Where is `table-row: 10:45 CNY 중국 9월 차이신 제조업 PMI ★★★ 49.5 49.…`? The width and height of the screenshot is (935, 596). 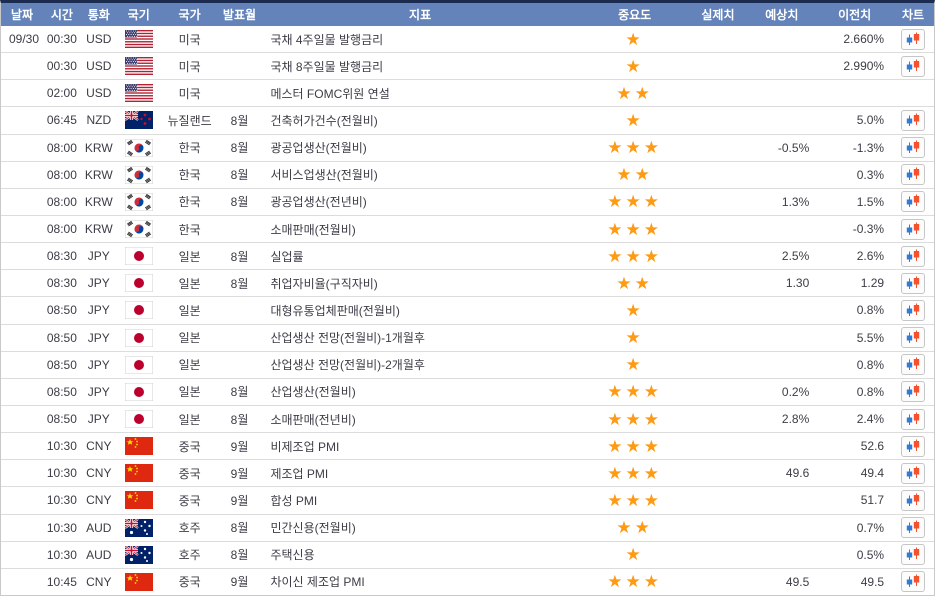
table-row: 10:45 CNY 중국 9월 차이신 제조업 PMI ★★★ 49.5 49.… is located at coordinates (467, 581).